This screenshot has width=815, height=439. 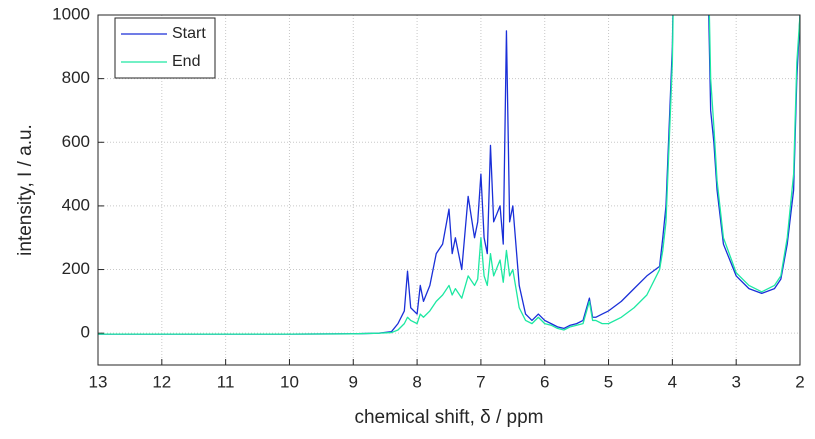 I want to click on x-tick-label: 3, so click(x=735, y=381).